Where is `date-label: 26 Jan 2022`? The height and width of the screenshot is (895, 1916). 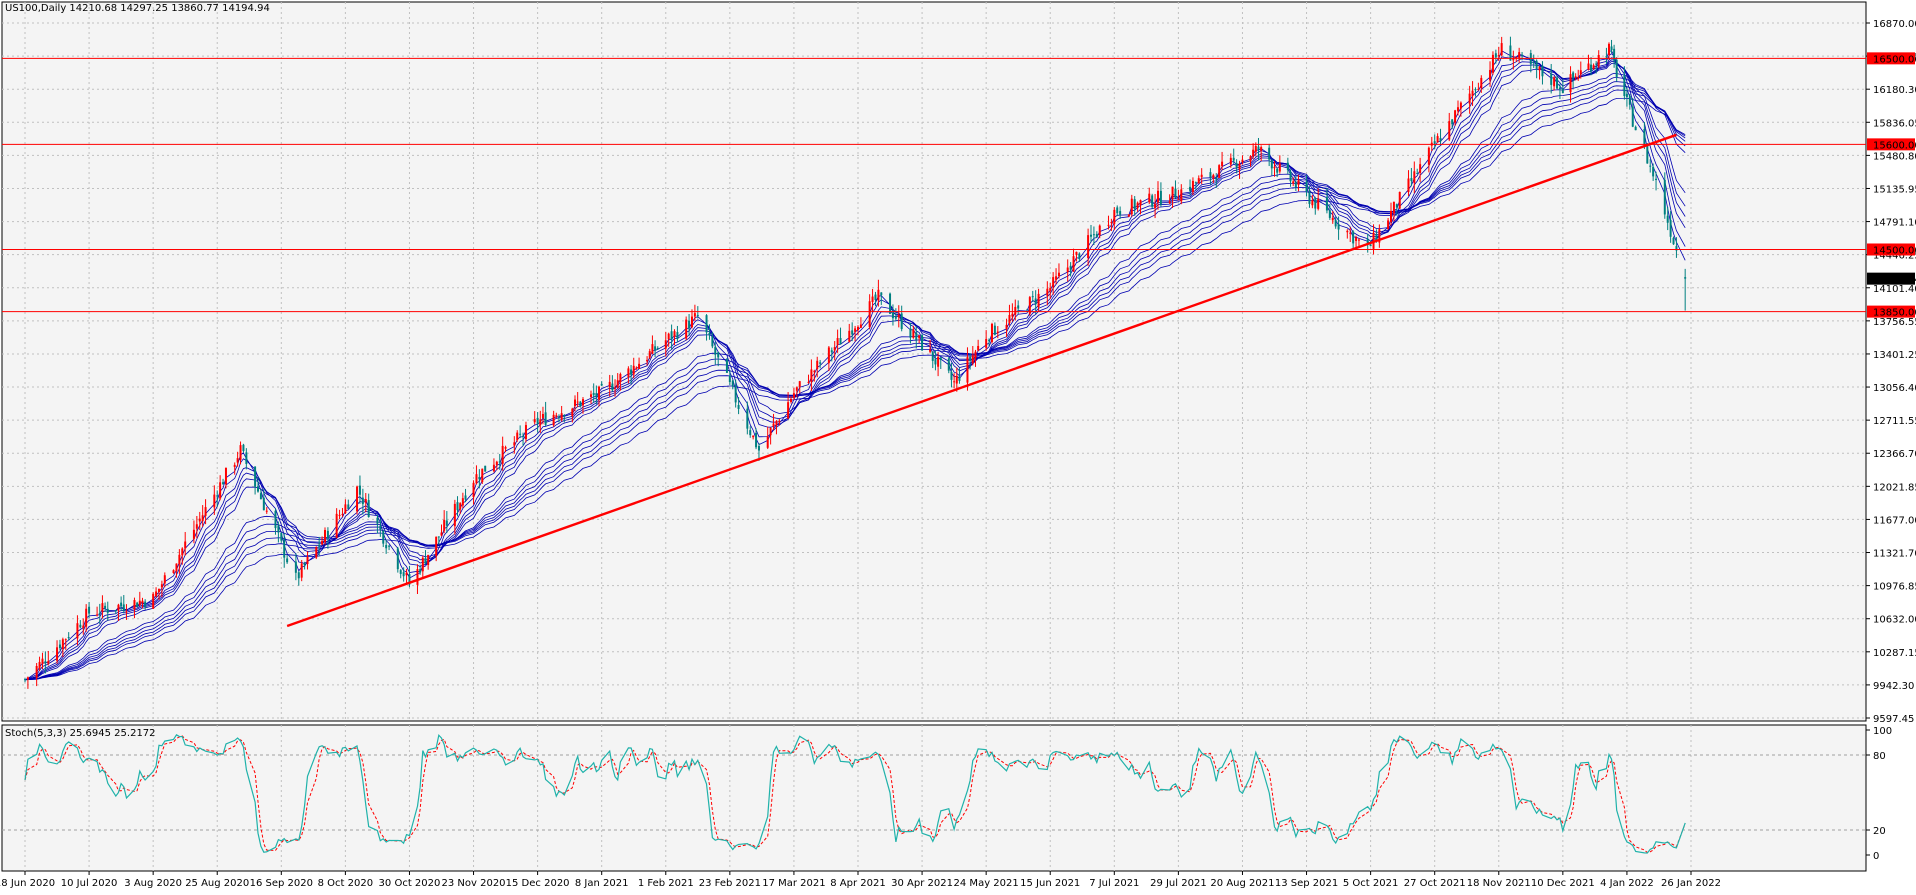
date-label: 26 Jan 2022 is located at coordinates (1691, 883).